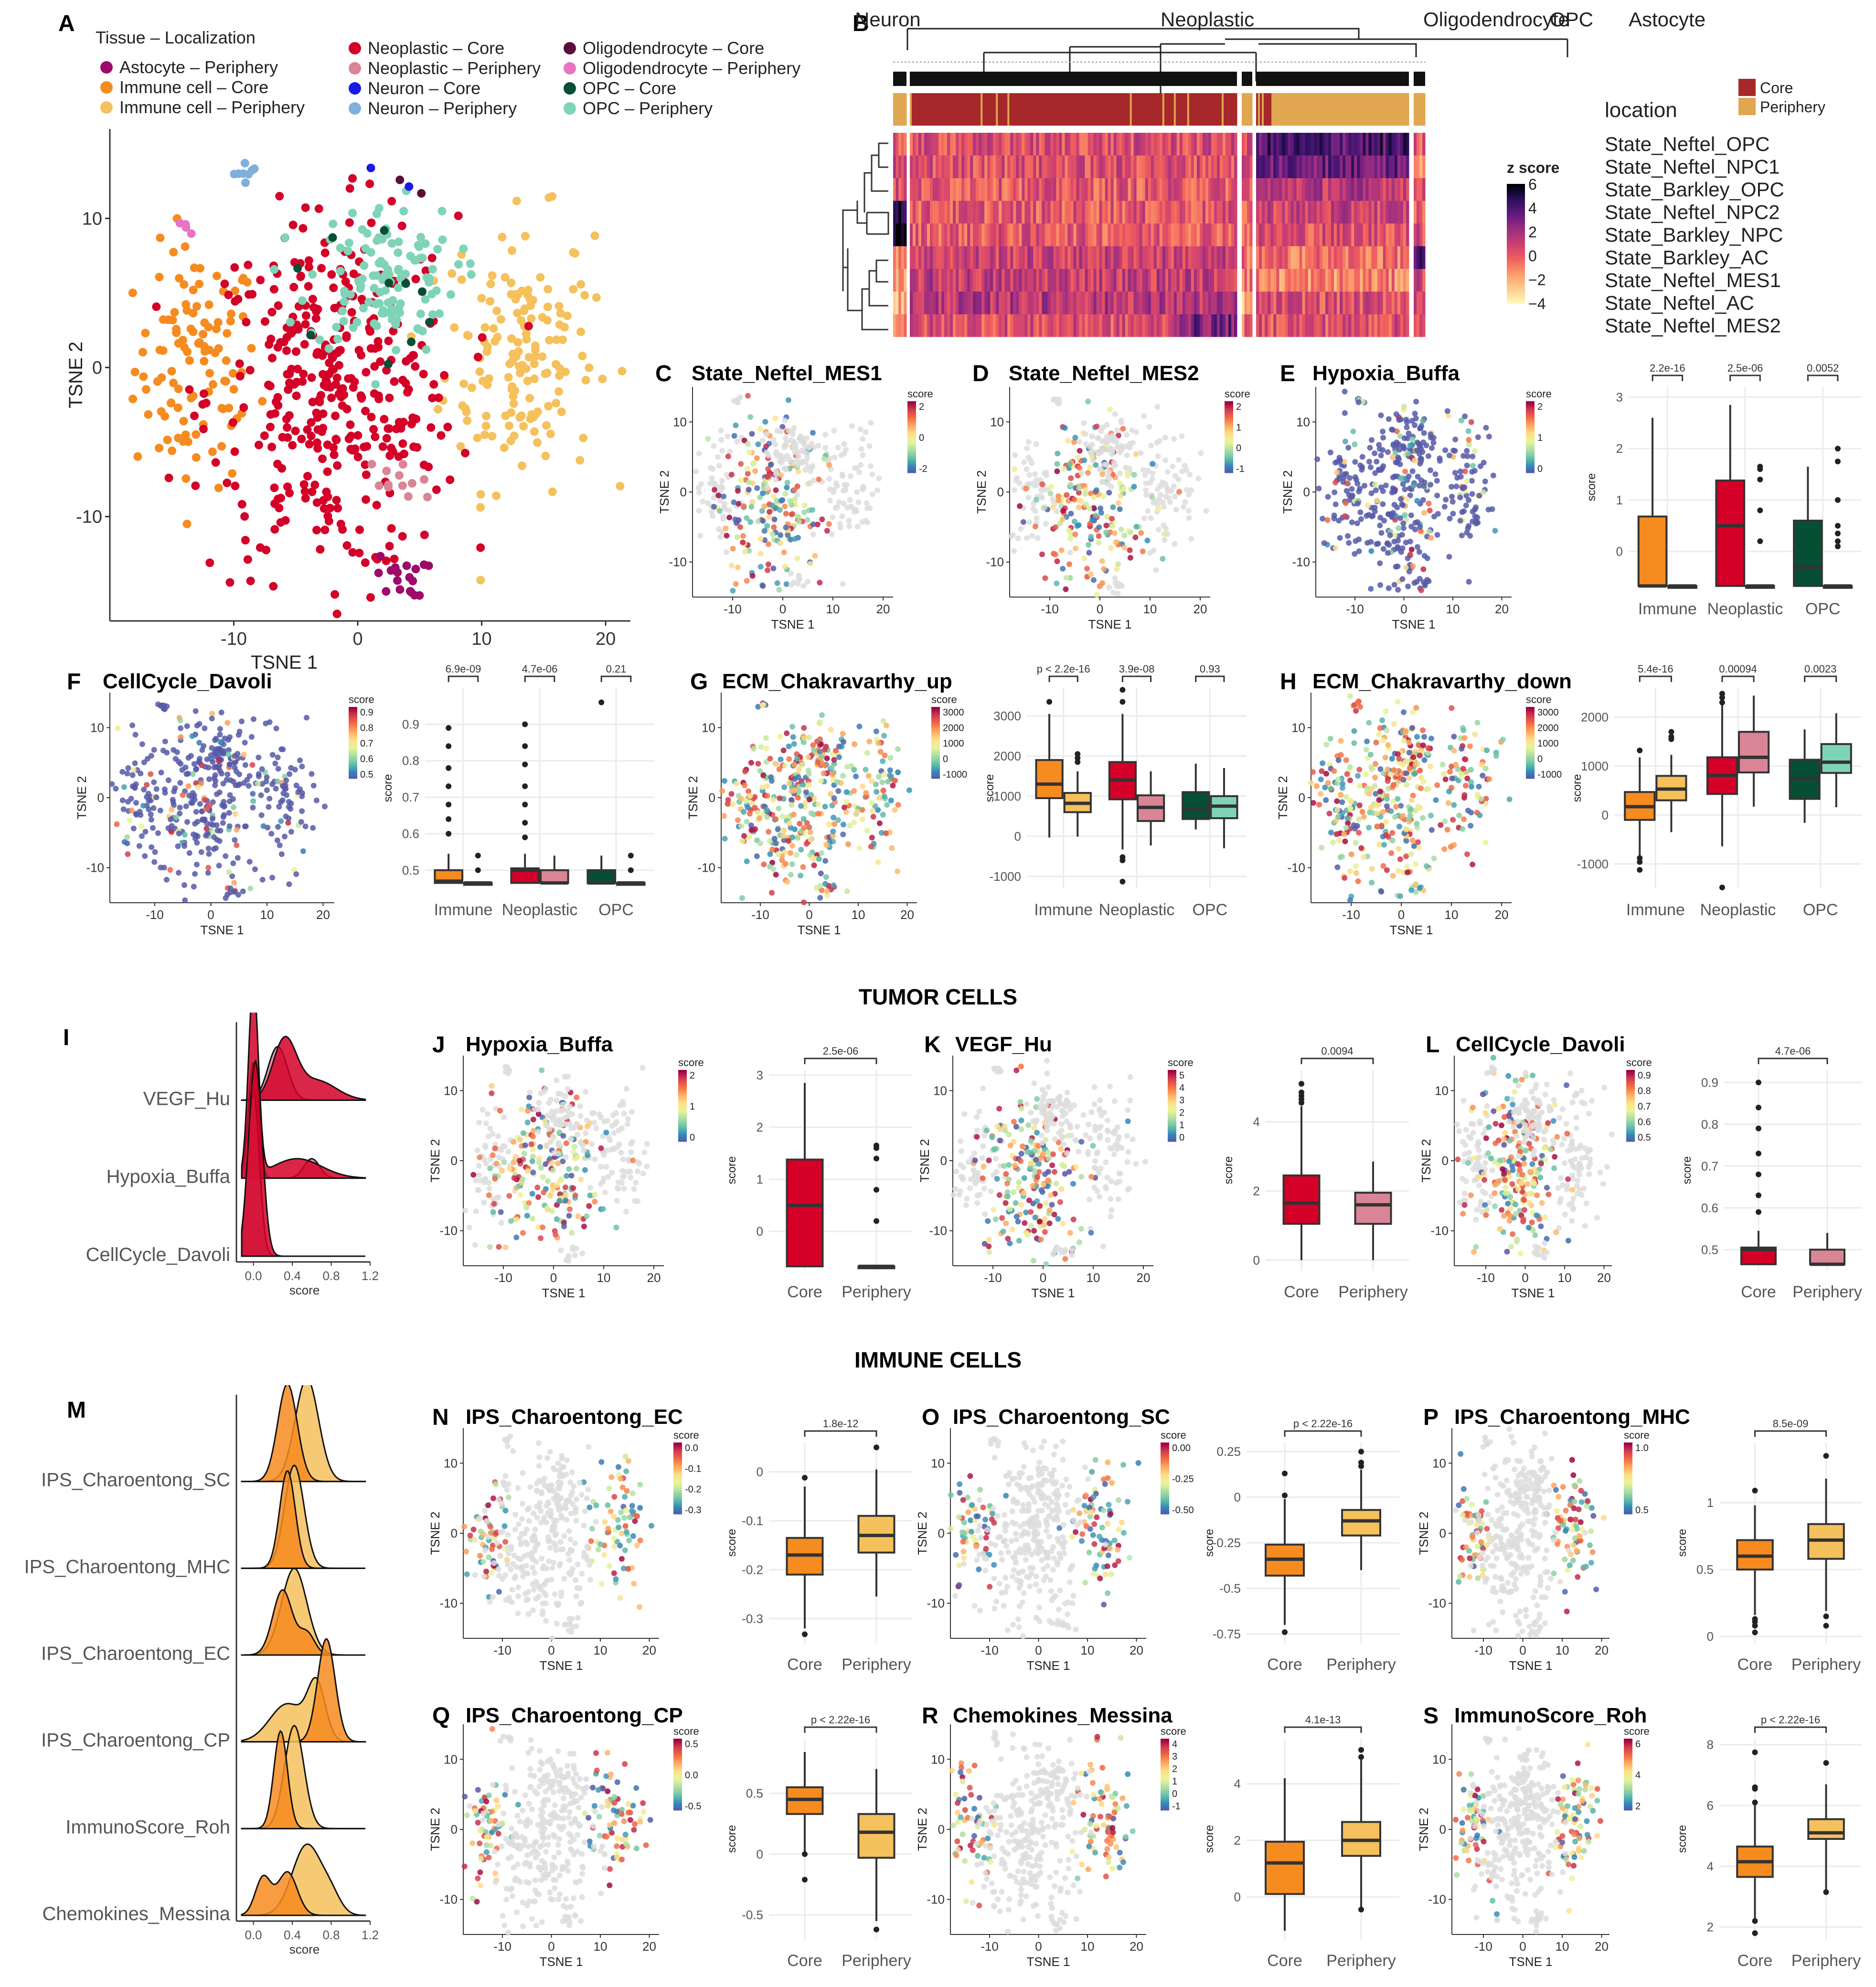  Describe the element at coordinates (974, 109) in the screenshot. I see `location-annotation-cell` at that location.